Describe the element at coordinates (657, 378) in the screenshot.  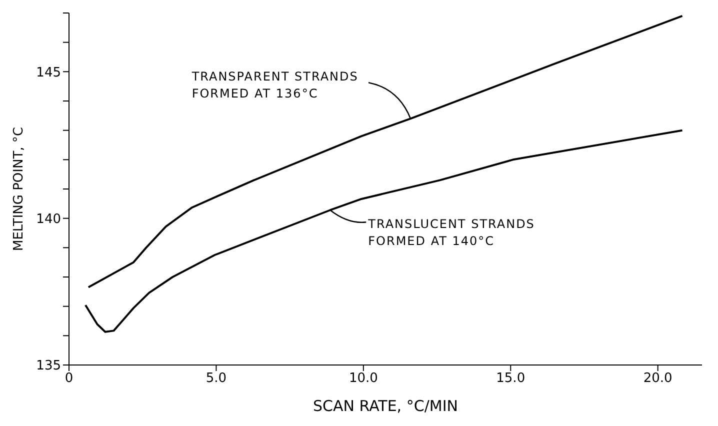
I see `x-tick-label: 20.0` at that location.